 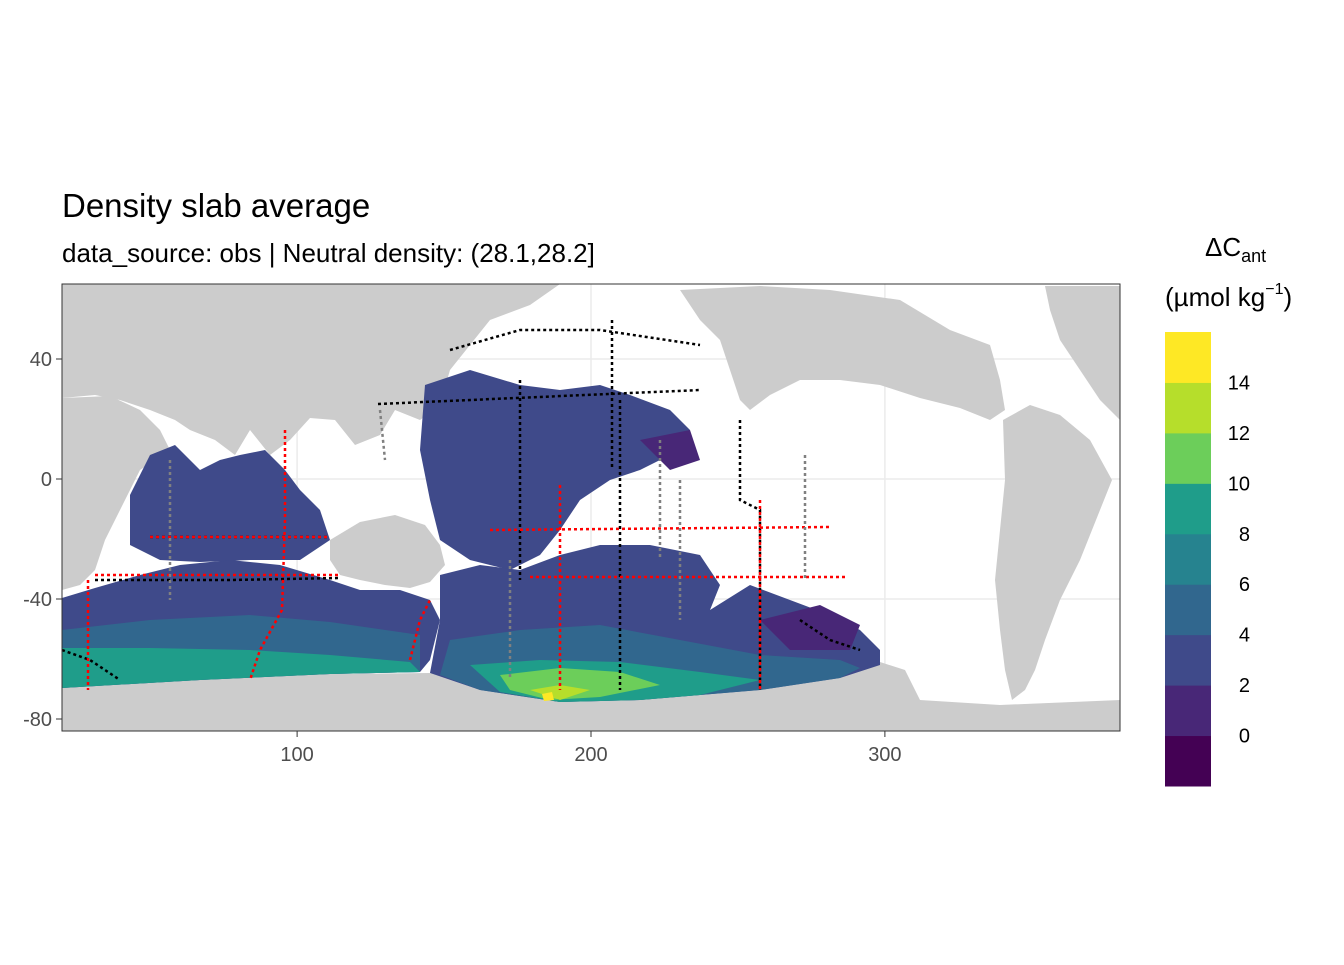 What do you see at coordinates (1244, 535) in the screenshot?
I see `legend-label: 8` at bounding box center [1244, 535].